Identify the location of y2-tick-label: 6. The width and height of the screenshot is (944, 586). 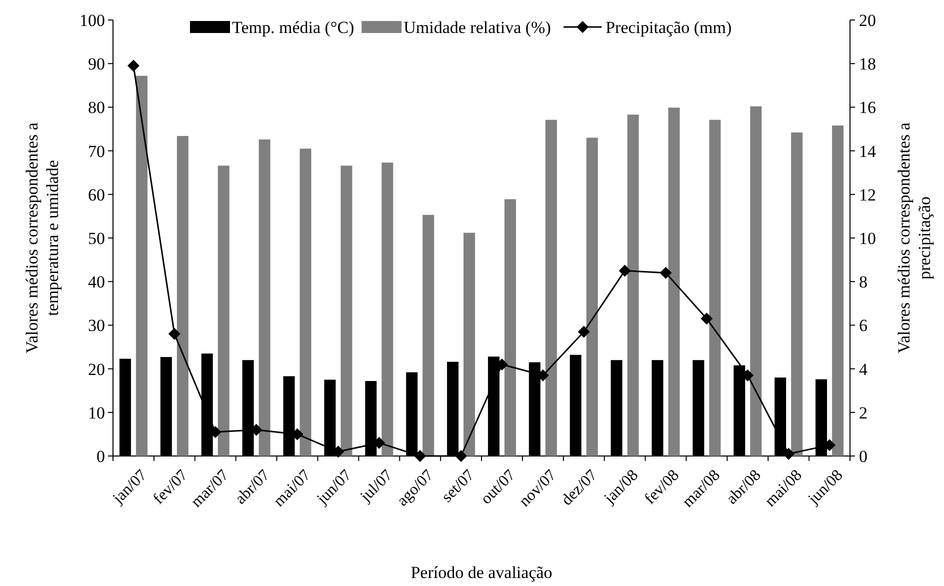
(863, 326).